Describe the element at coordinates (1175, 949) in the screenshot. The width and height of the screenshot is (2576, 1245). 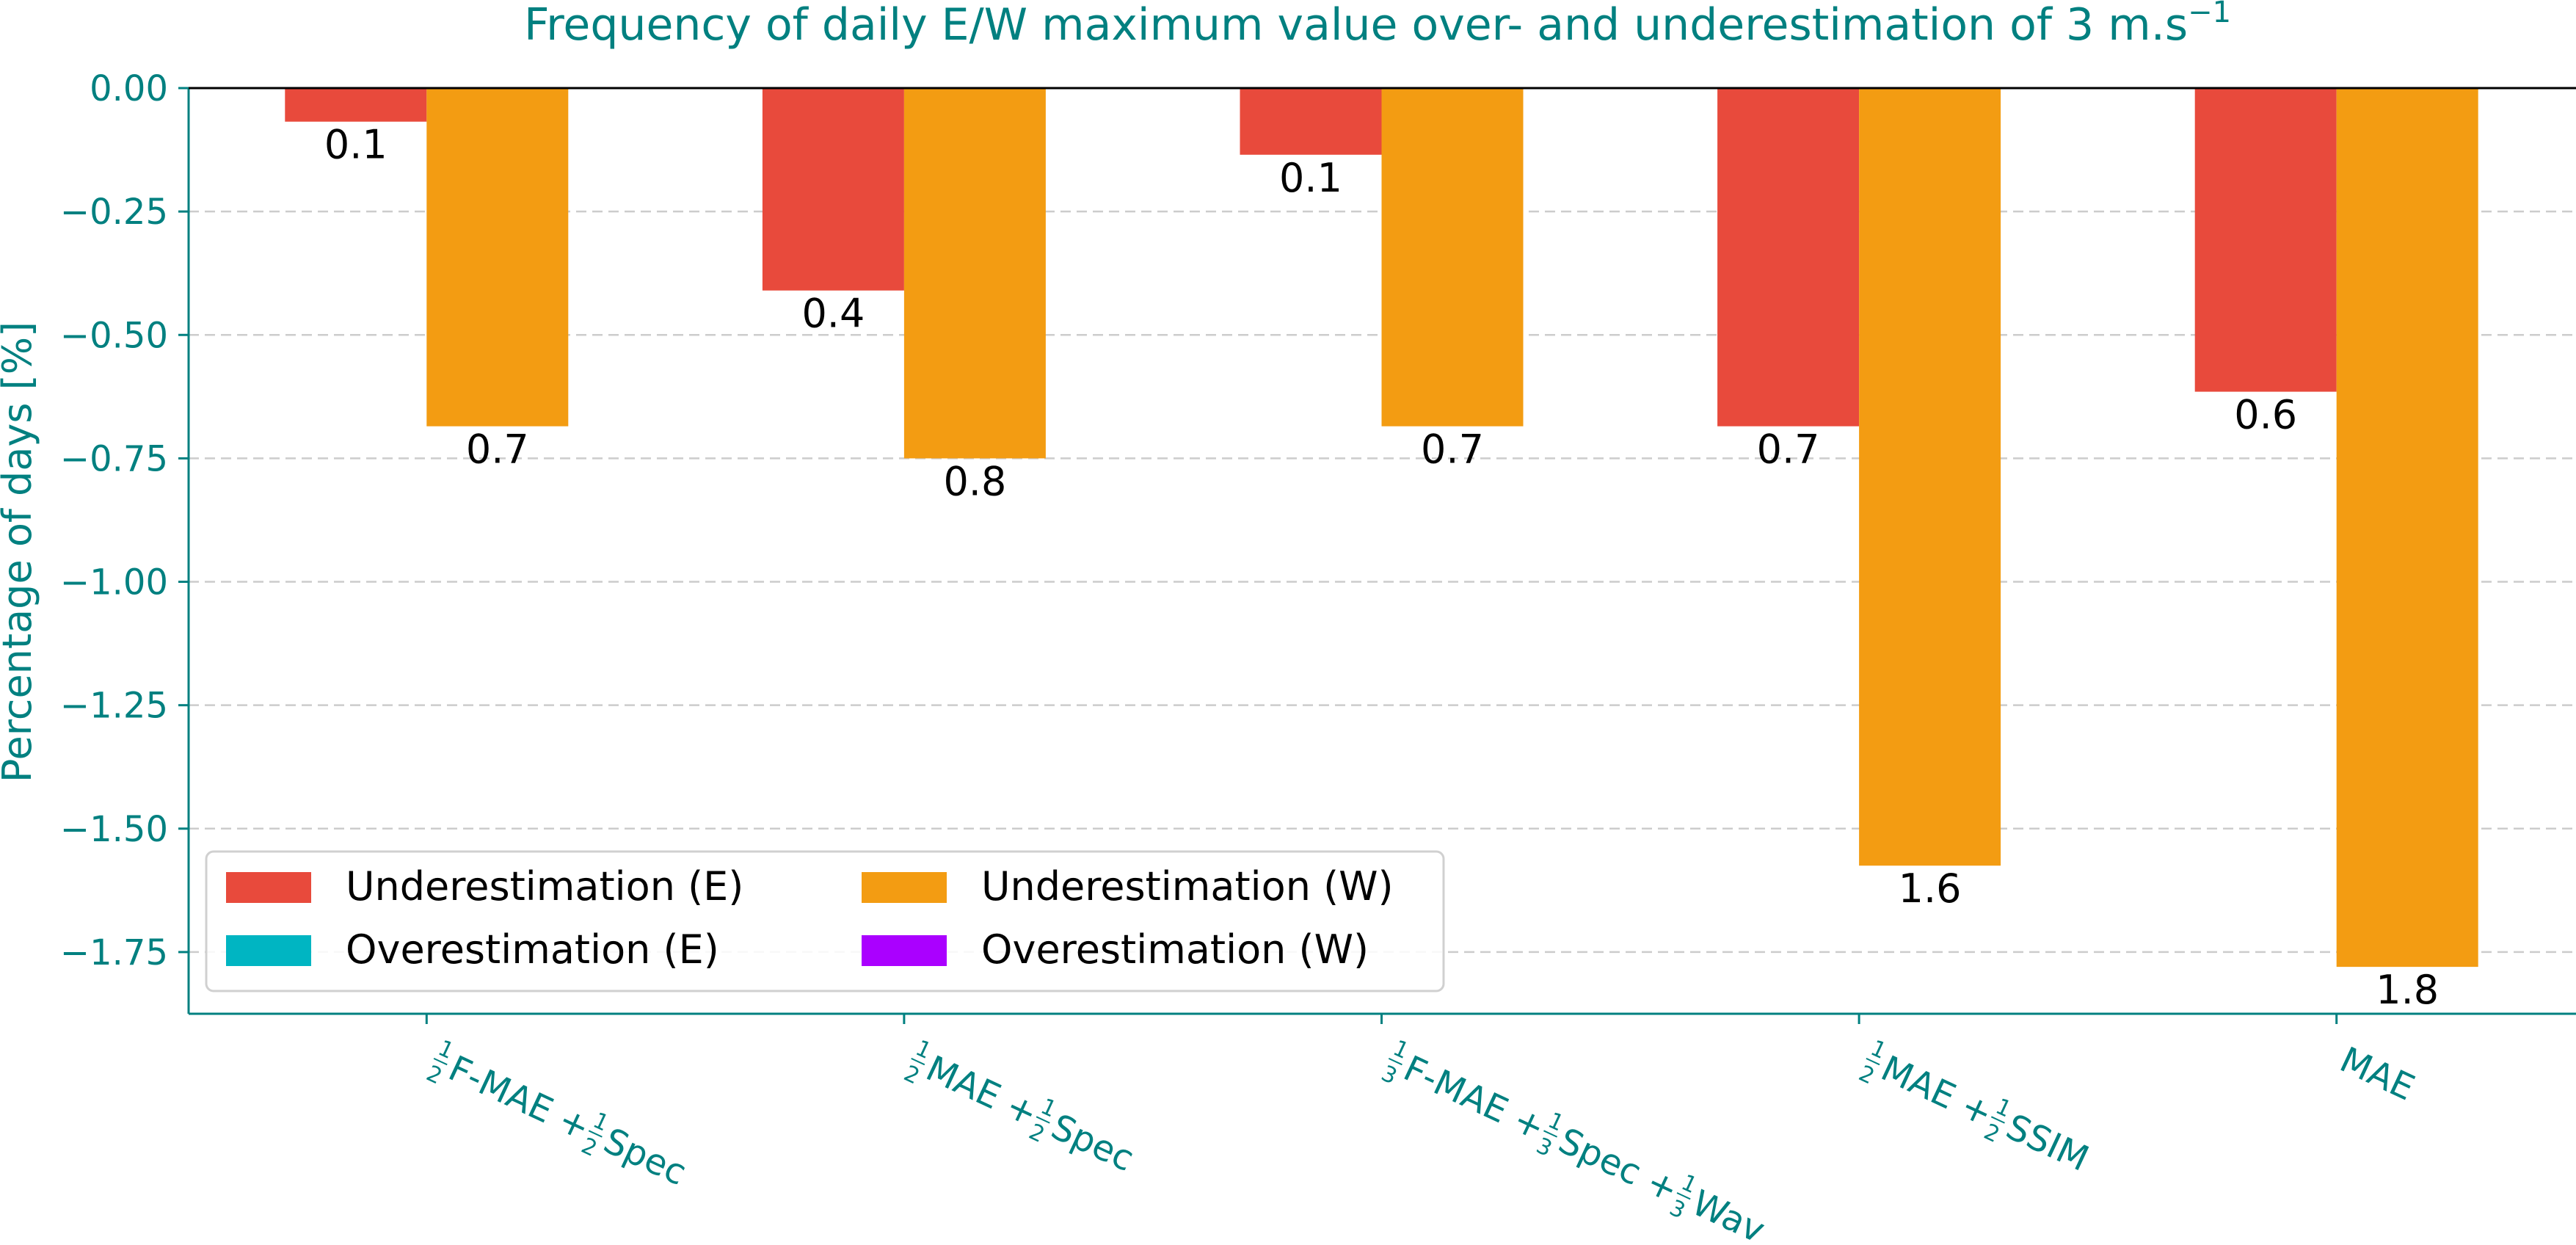
I see `legend-label: Overestimation (W)` at that location.